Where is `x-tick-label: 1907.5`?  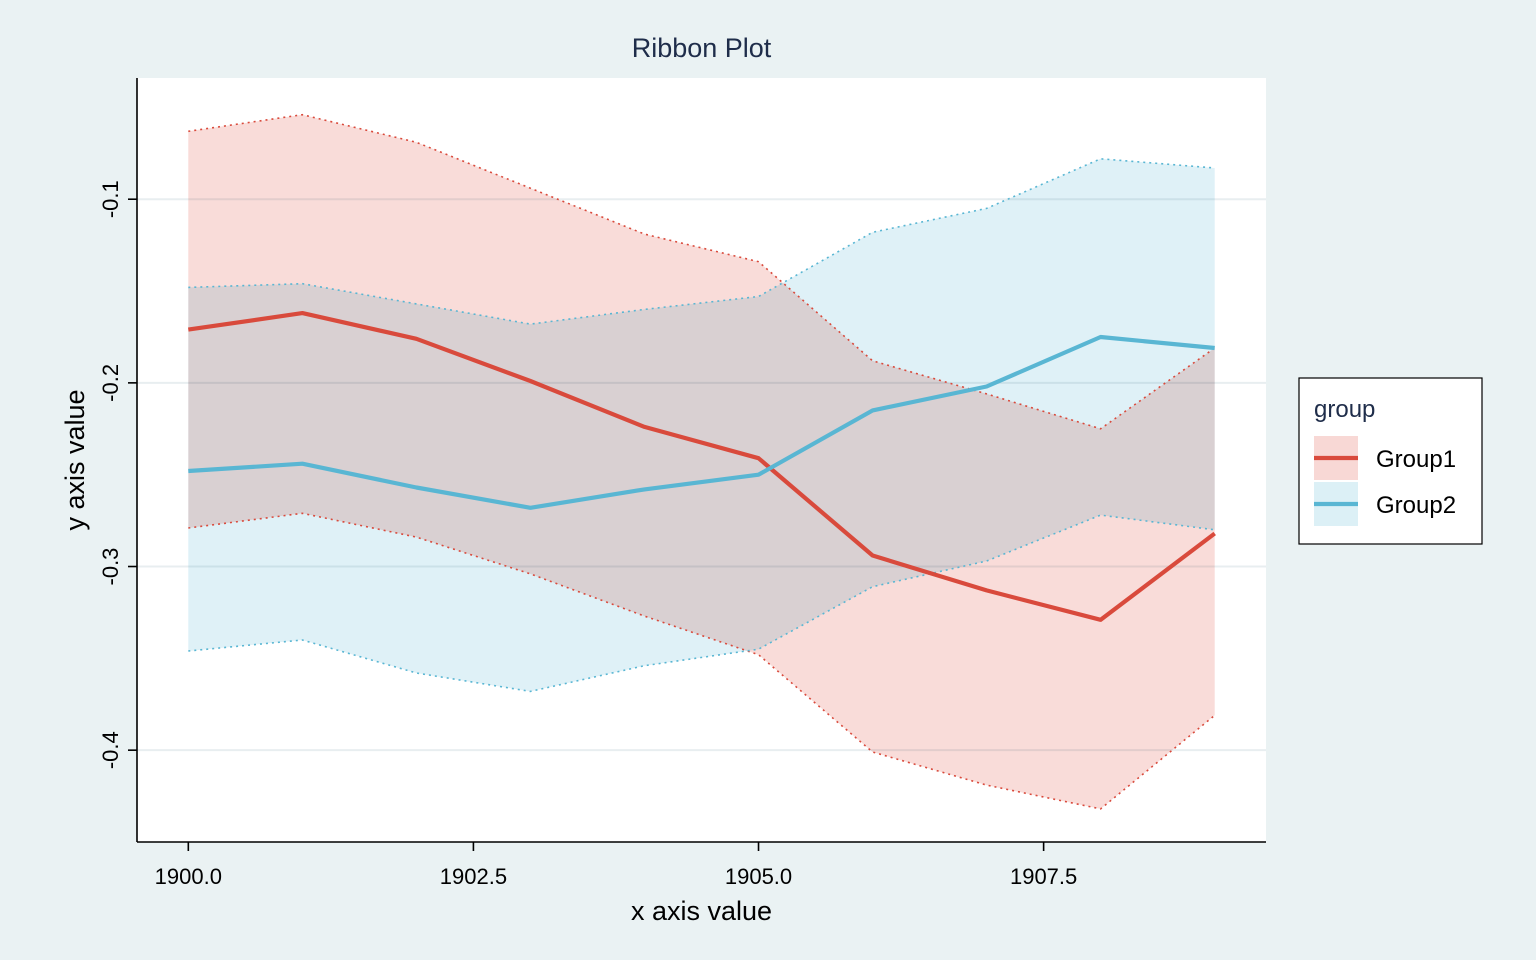 x-tick-label: 1907.5 is located at coordinates (1043, 876).